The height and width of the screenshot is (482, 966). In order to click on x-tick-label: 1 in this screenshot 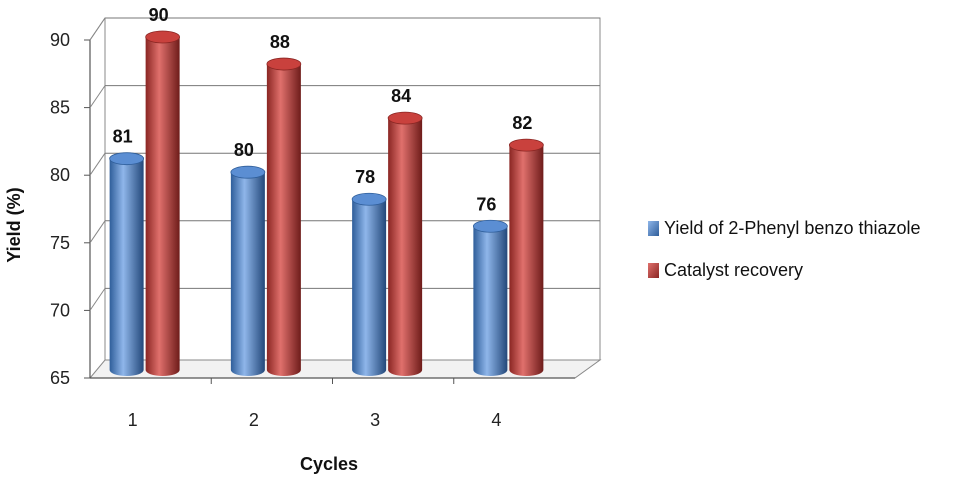, I will do `click(133, 420)`.